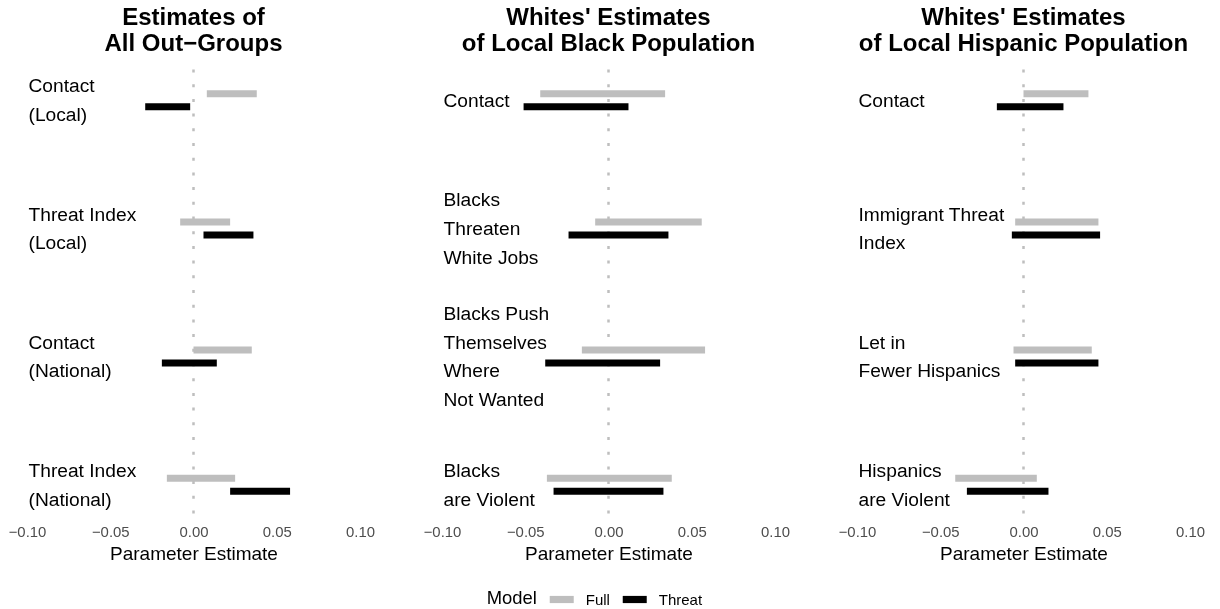 The width and height of the screenshot is (1220, 609). I want to click on legend-title: Model, so click(511, 597).